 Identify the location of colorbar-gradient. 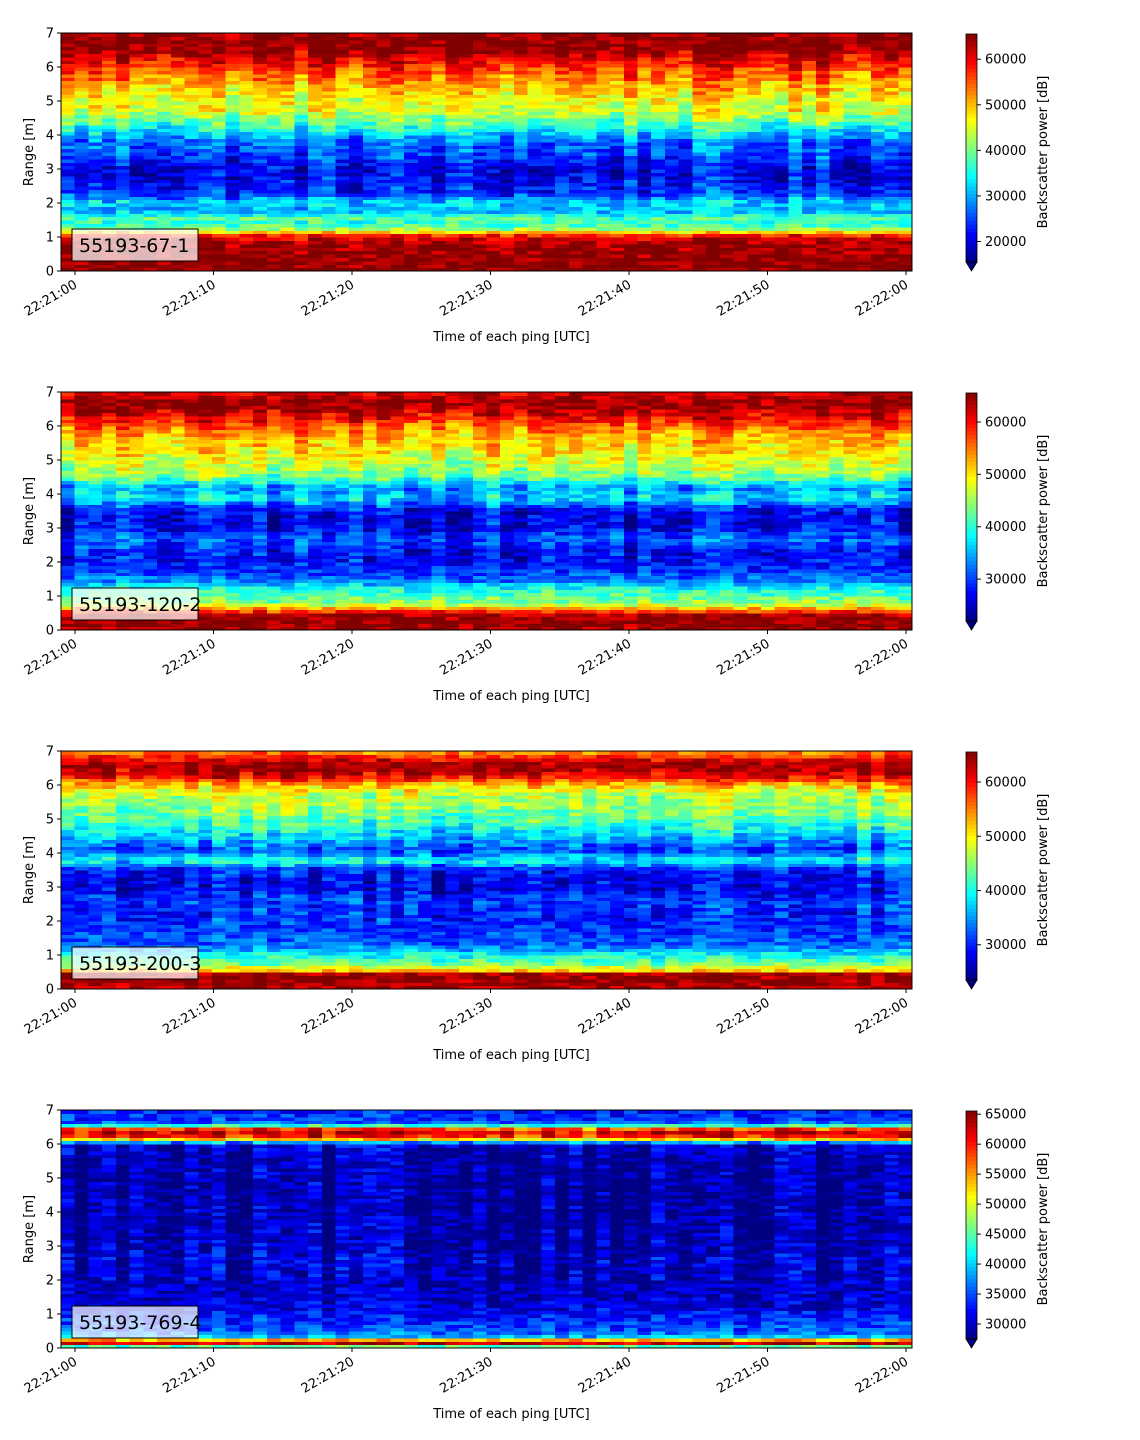
(971, 148).